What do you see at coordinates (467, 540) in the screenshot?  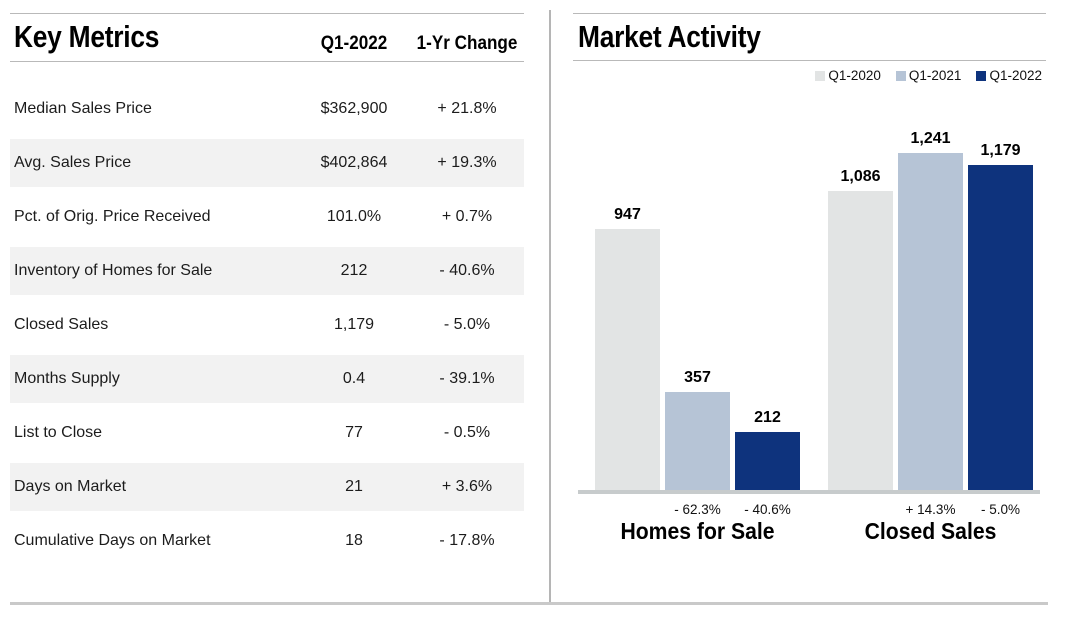 I see `metric-change: - 17.8%` at bounding box center [467, 540].